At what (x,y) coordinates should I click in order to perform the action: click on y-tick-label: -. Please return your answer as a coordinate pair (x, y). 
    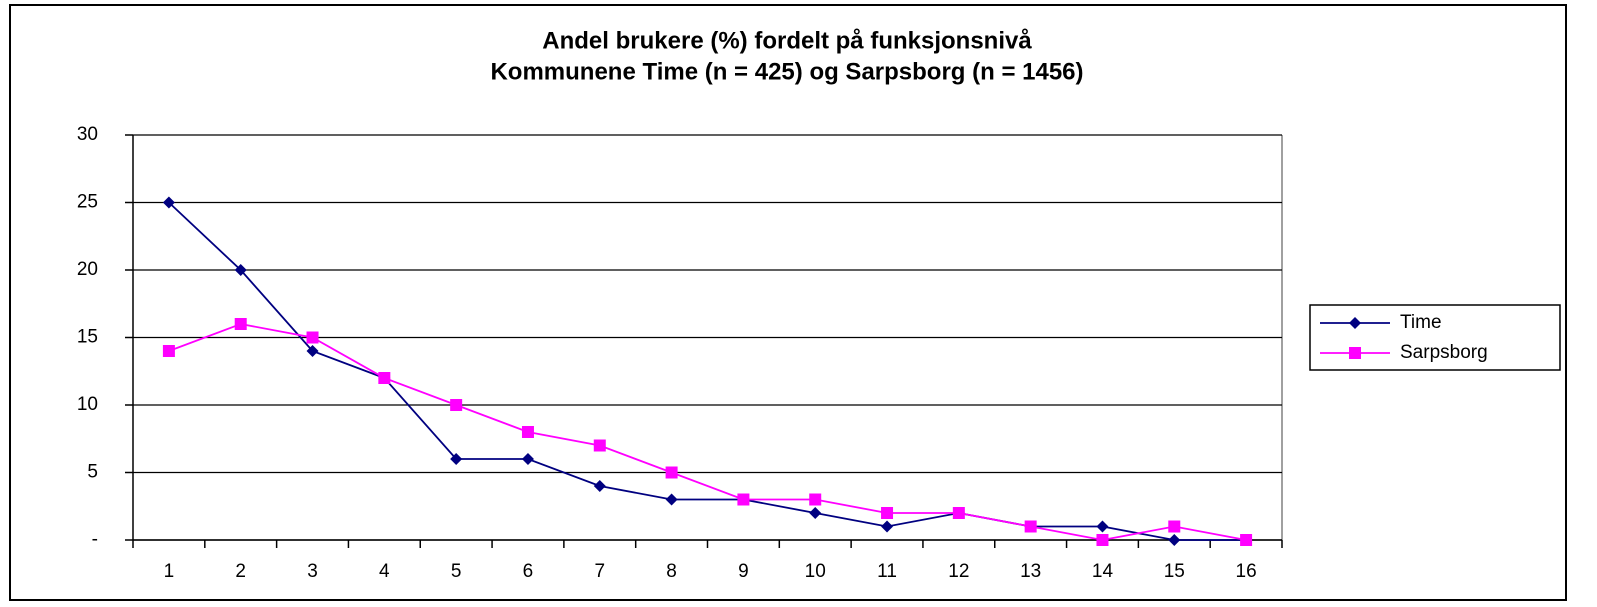
    Looking at the image, I should click on (95, 539).